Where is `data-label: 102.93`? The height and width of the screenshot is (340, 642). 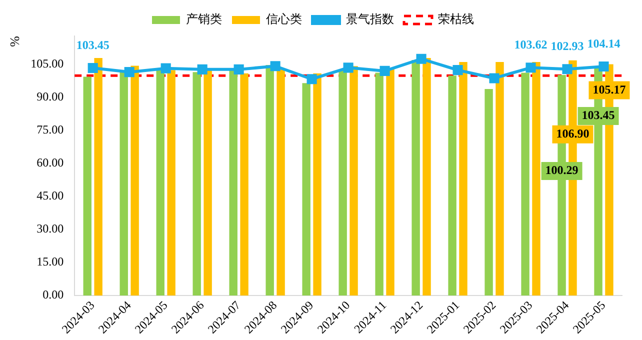 data-label: 102.93 is located at coordinates (567, 46).